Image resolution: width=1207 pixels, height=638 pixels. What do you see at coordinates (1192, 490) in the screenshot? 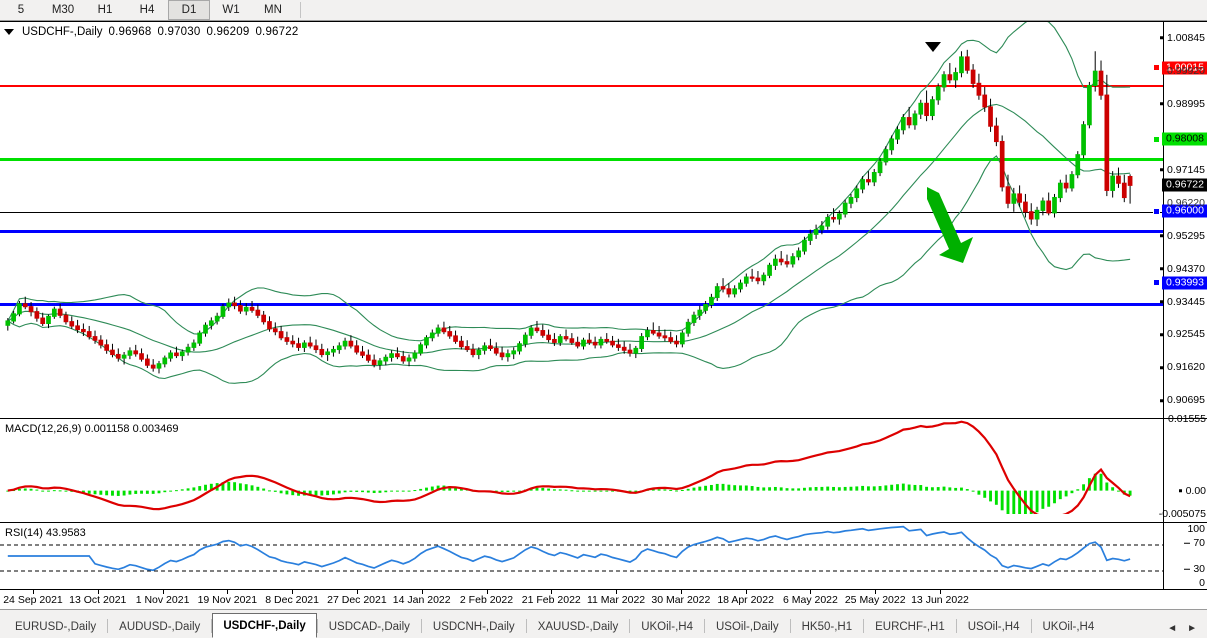
I see `macd-tick: 0.00` at bounding box center [1192, 490].